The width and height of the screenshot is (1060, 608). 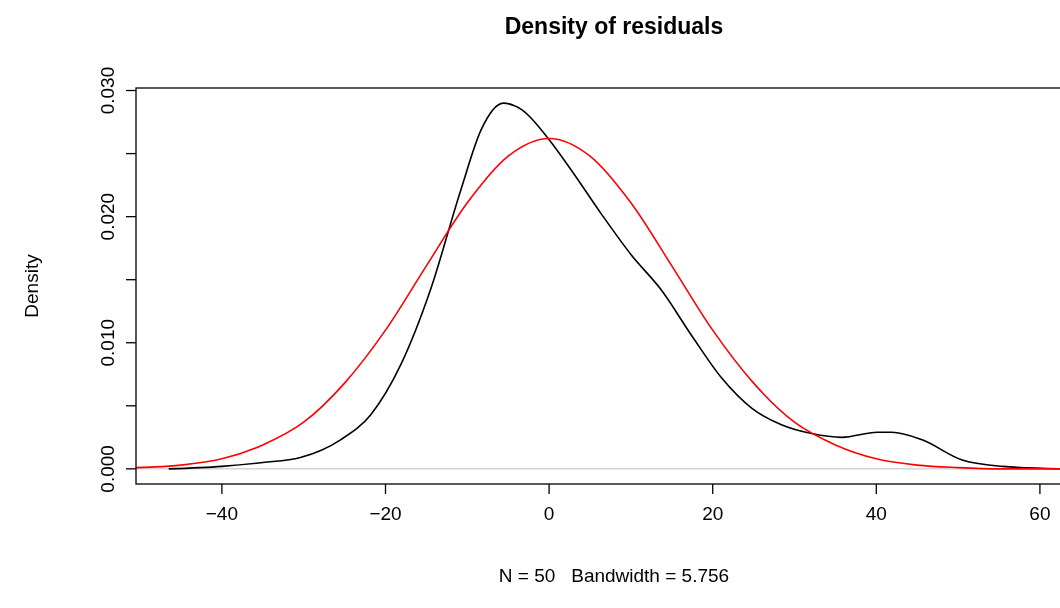 What do you see at coordinates (31, 285) in the screenshot?
I see `y-axis-title: Density` at bounding box center [31, 285].